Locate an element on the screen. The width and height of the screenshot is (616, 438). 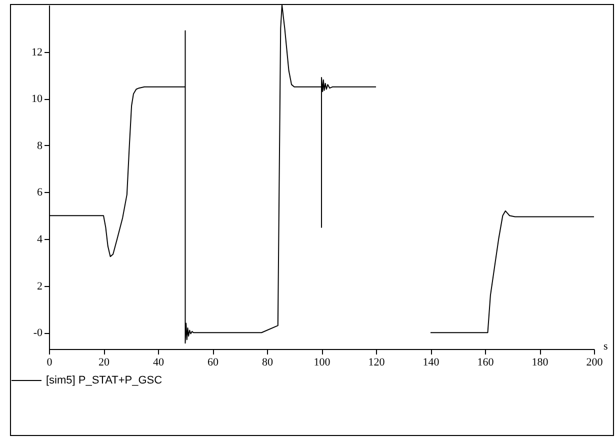
x-tick-label: 180 is located at coordinates (540, 362).